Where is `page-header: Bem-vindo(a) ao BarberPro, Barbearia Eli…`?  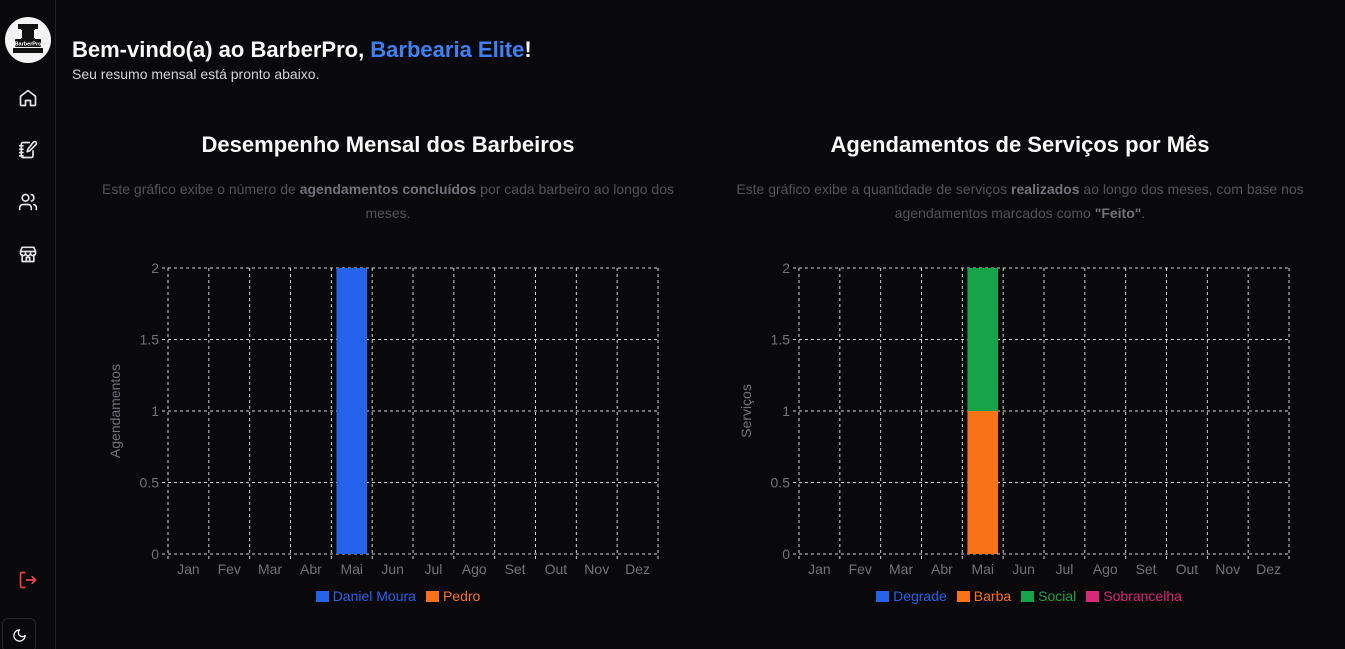
page-header: Bem-vindo(a) ao BarberPro, Barbearia Eli… is located at coordinates (302, 59).